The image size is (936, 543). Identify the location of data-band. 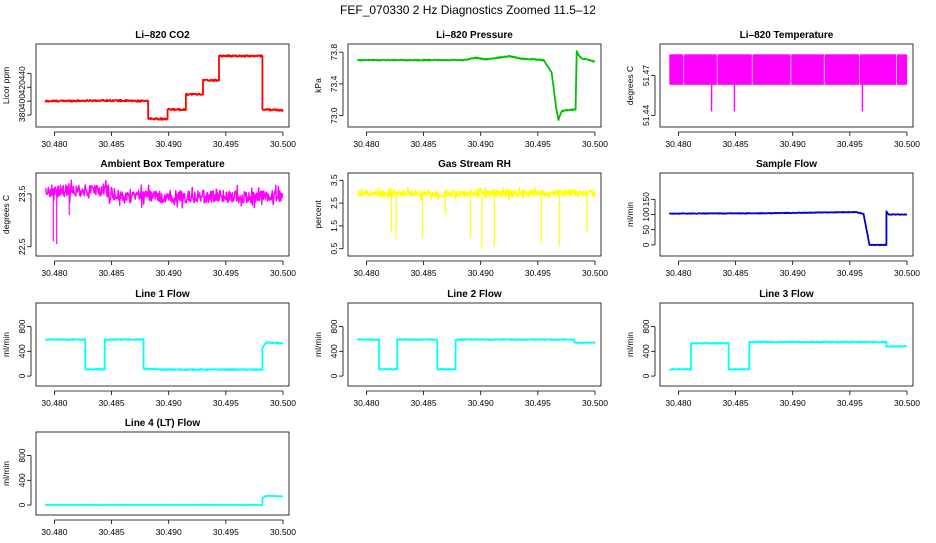
(788, 69).